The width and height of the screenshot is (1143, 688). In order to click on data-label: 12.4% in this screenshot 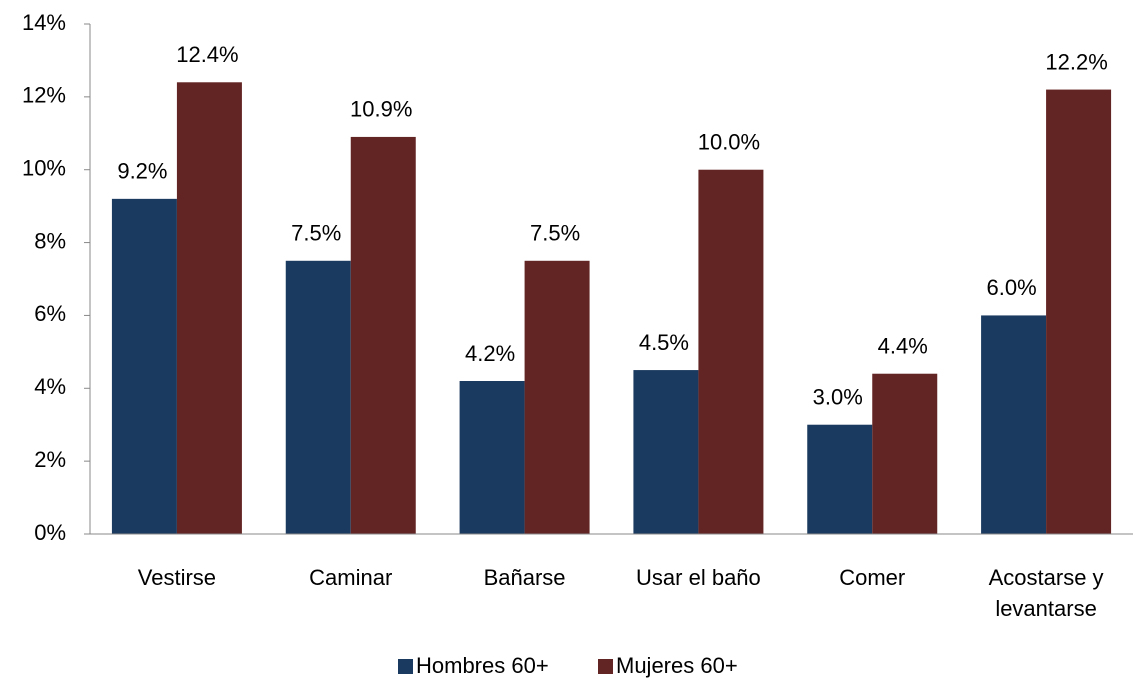, I will do `click(207, 54)`.